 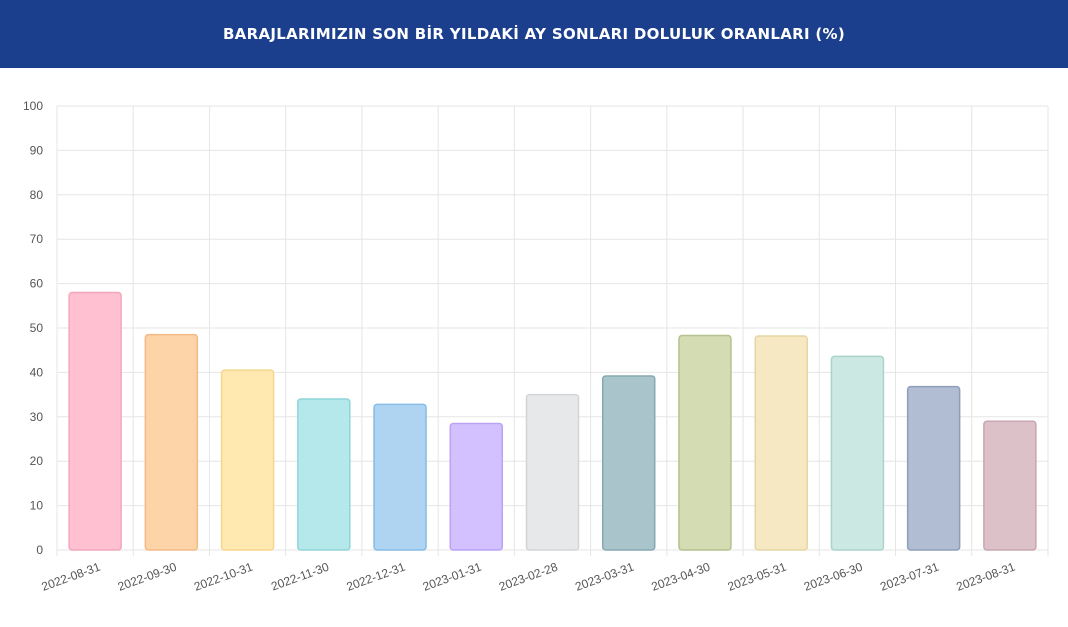 What do you see at coordinates (223, 577) in the screenshot?
I see `x-tick-label: 2022-10-31` at bounding box center [223, 577].